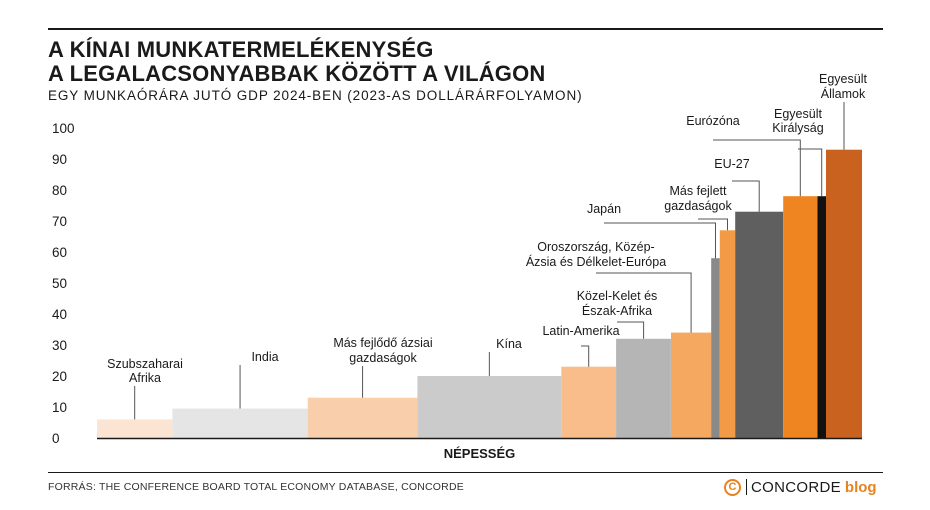 The width and height of the screenshot is (930, 510). Describe the element at coordinates (595, 247) in the screenshot. I see `bar-label: Oroszország, Közép-` at that location.